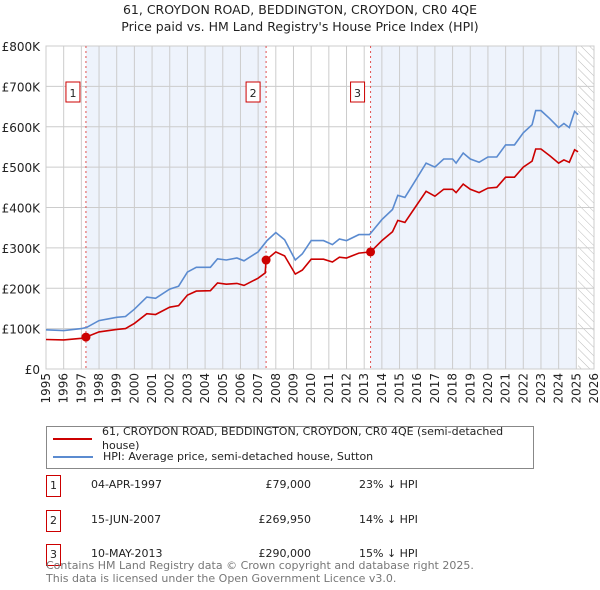  What do you see at coordinates (53, 555) in the screenshot?
I see `marker-badge: 3` at bounding box center [53, 555].